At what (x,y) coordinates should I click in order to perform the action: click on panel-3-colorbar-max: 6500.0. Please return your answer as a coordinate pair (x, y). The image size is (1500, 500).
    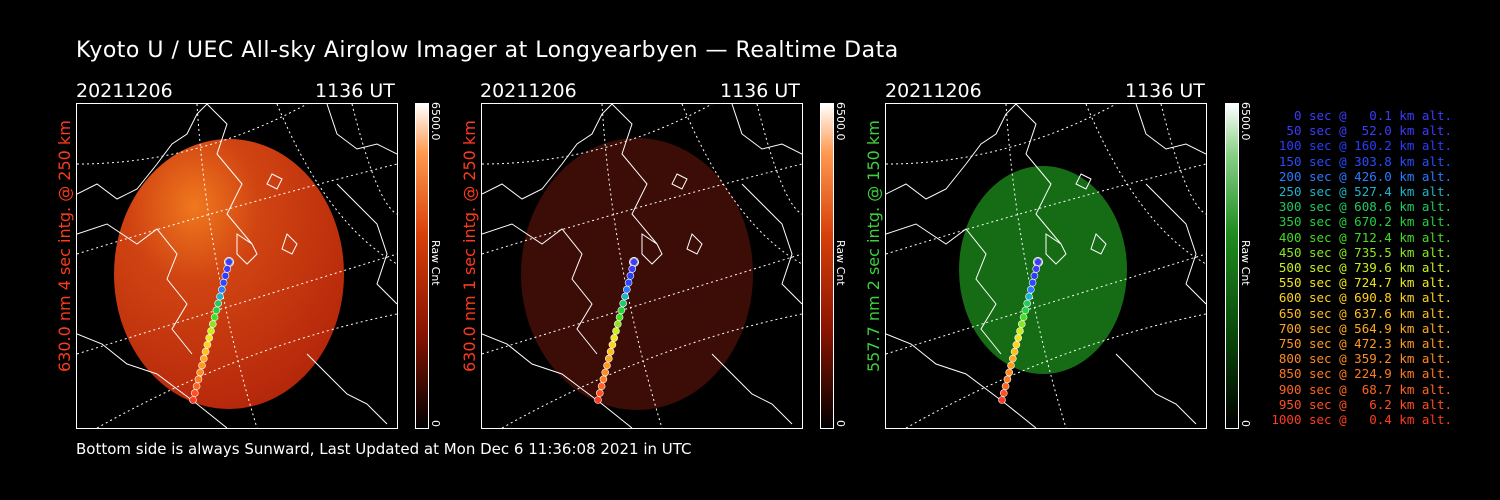
    Looking at the image, I should click on (1245, 121).